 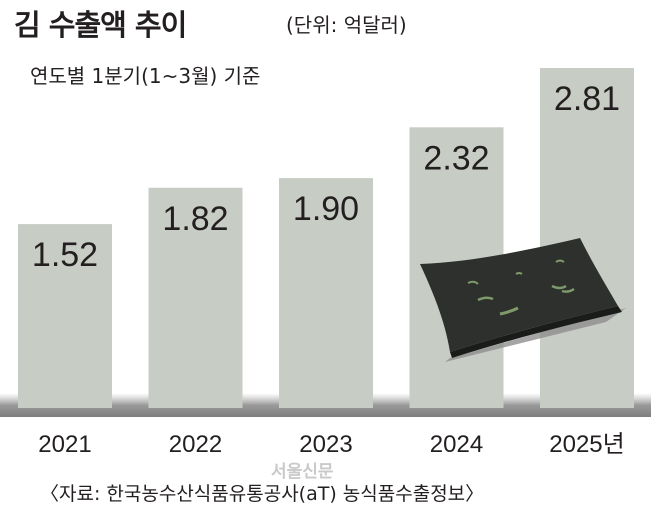 What do you see at coordinates (456, 158) in the screenshot?
I see `bar-value-label: 2.32` at bounding box center [456, 158].